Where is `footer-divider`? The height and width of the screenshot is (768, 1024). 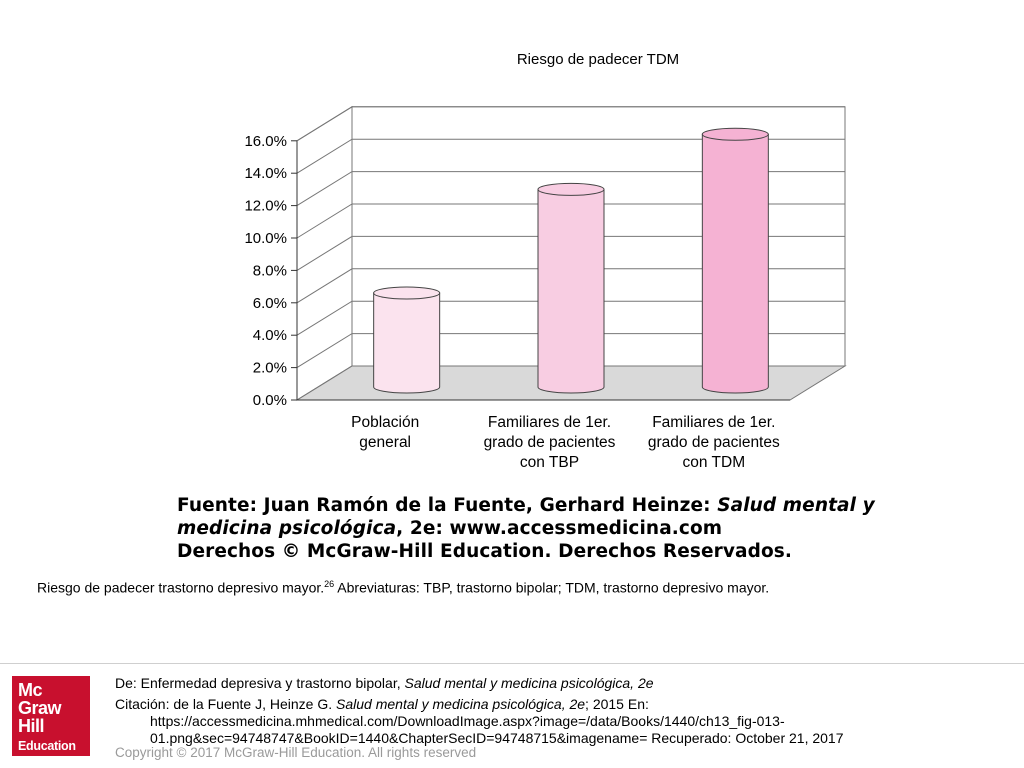
footer-divider is located at coordinates (512, 663).